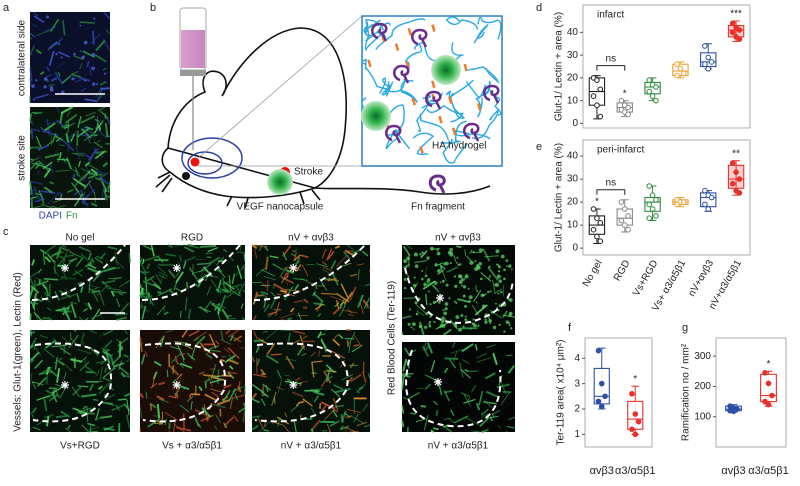 This screenshot has height=486, width=800. Describe the element at coordinates (602, 471) in the screenshot. I see `x-tick-label: αvβ3` at that location.